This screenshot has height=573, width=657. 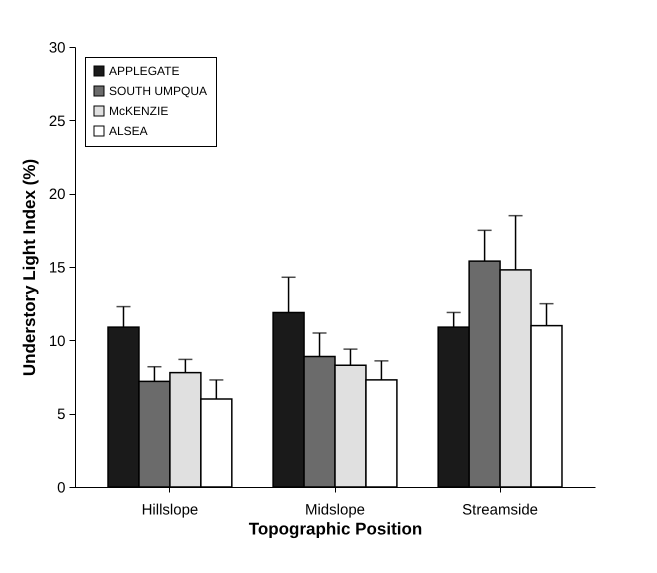 I want to click on y-axis-title: Understory Light Index (%), so click(x=29, y=267).